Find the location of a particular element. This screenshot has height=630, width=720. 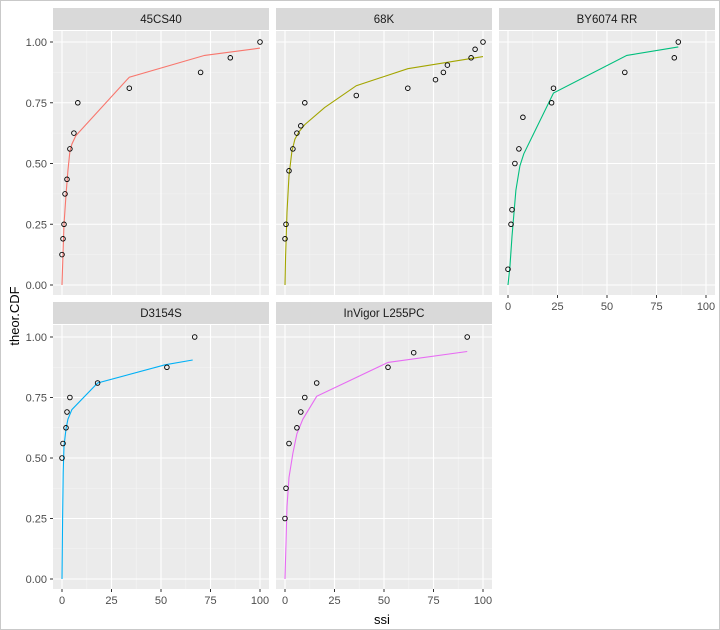

facet-strip-label: InVigor L255PC is located at coordinates (384, 314).